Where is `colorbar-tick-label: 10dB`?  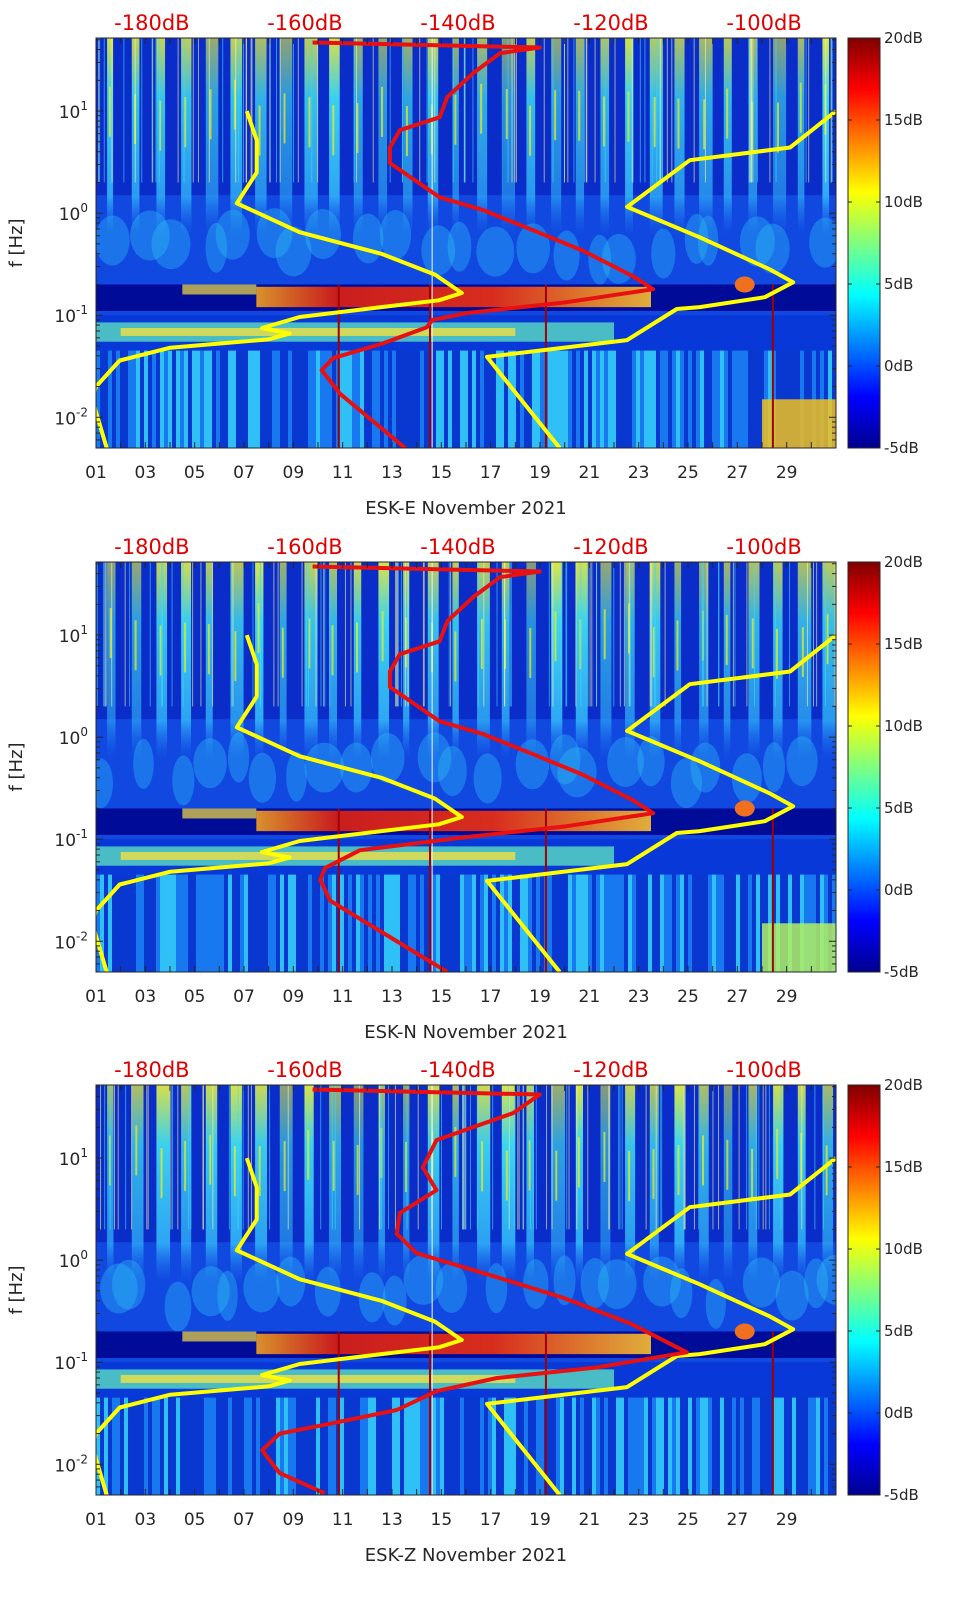 colorbar-tick-label: 10dB is located at coordinates (903, 726).